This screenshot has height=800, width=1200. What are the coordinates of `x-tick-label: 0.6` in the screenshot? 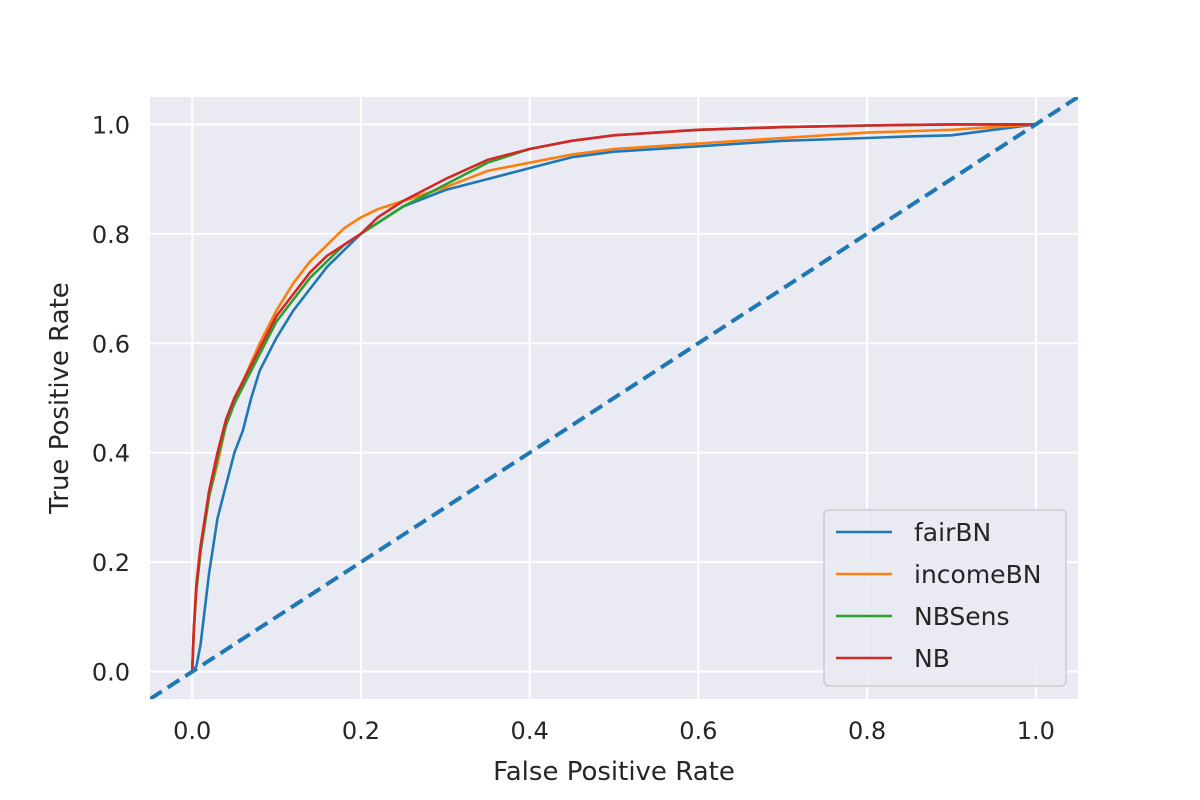 It's located at (698, 731).